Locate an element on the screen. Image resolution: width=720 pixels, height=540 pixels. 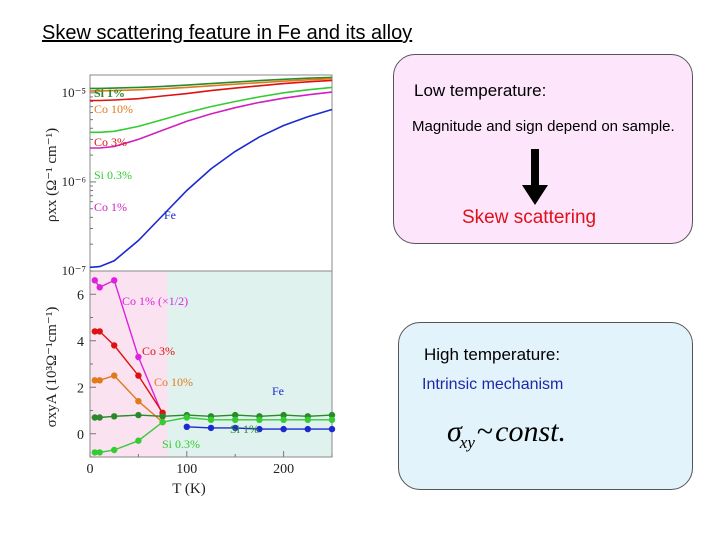
intrinsic-mechanism-label: Intrinsic mechanism is located at coordinates (493, 384).